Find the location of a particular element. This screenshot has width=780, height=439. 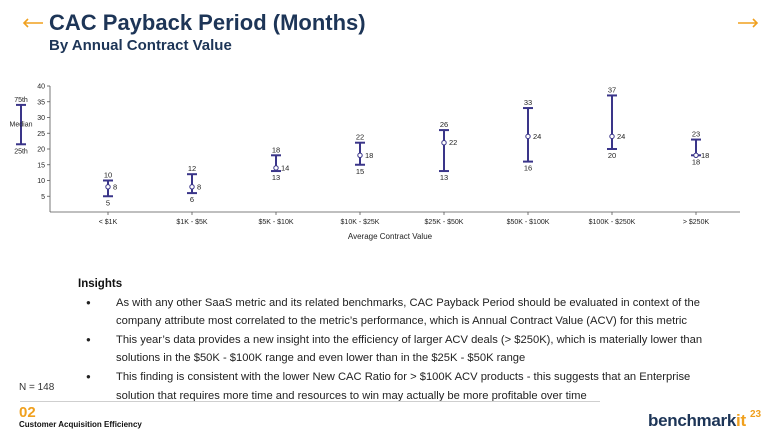

p75-value-label: 12 is located at coordinates (192, 168).